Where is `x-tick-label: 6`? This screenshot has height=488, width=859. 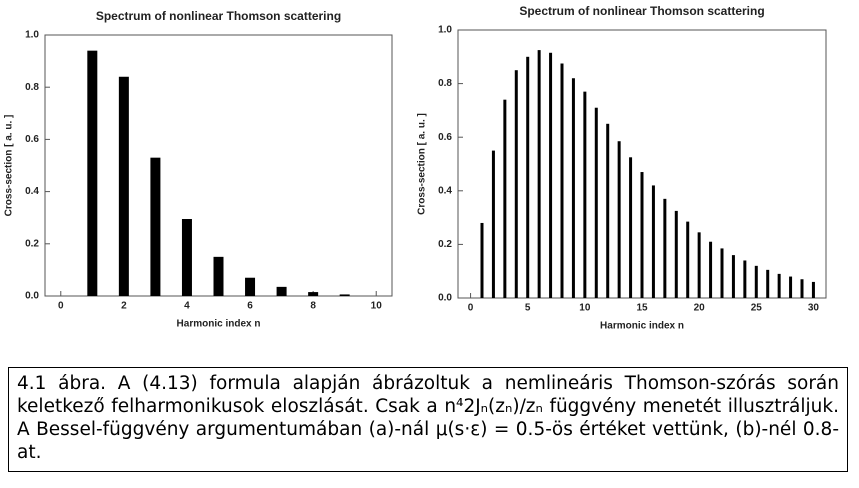 x-tick-label: 6 is located at coordinates (250, 306).